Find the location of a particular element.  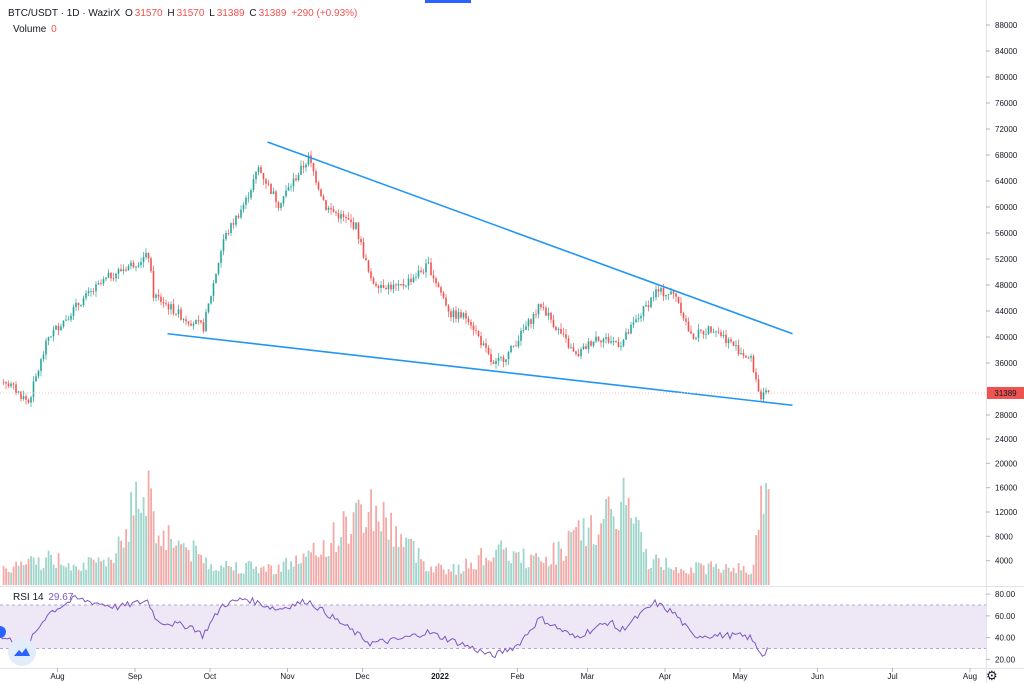

volume-label: Volume is located at coordinates (30, 29).